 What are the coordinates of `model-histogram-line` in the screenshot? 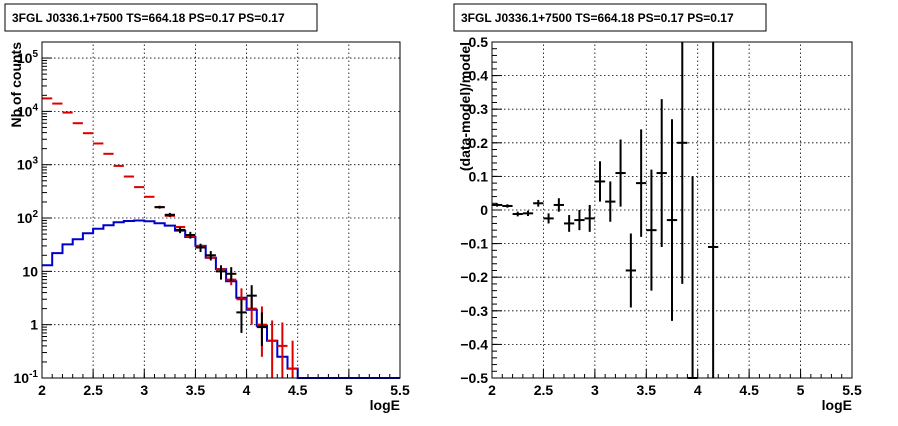 It's located at (221, 299).